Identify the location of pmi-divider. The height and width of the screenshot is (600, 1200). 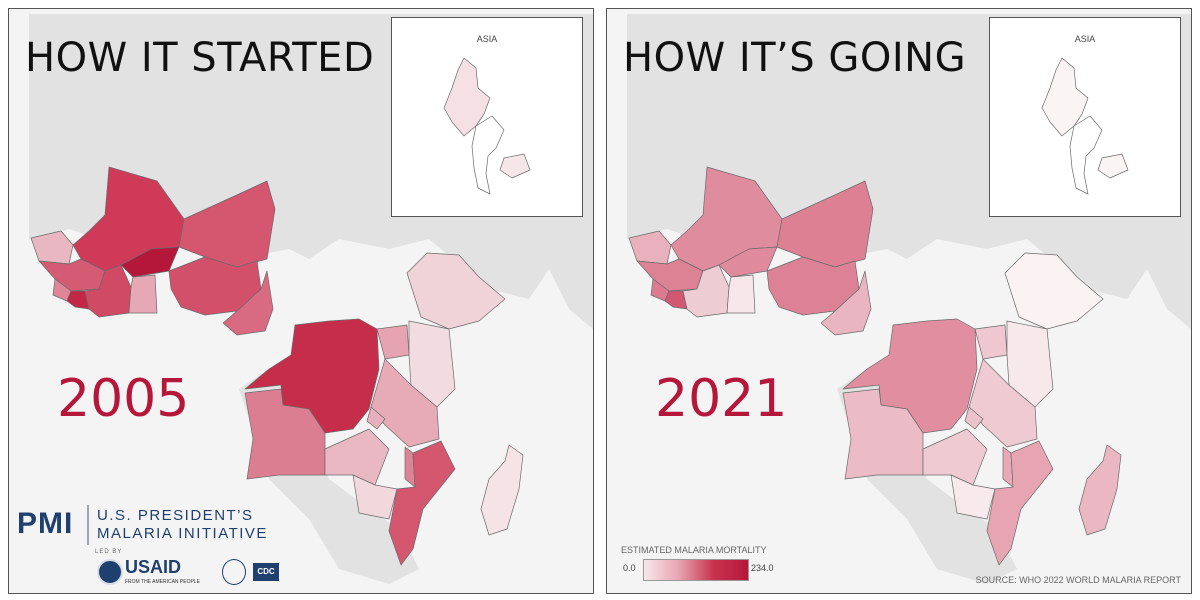
(88, 525).